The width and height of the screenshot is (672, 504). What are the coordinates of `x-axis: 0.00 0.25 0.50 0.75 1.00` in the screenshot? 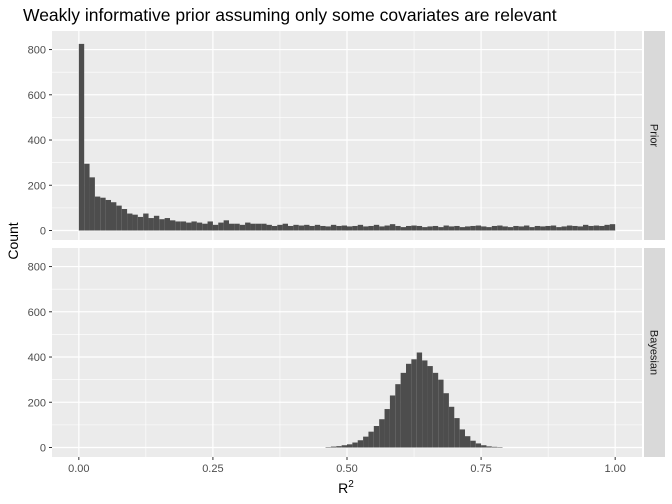 It's located at (347, 466).